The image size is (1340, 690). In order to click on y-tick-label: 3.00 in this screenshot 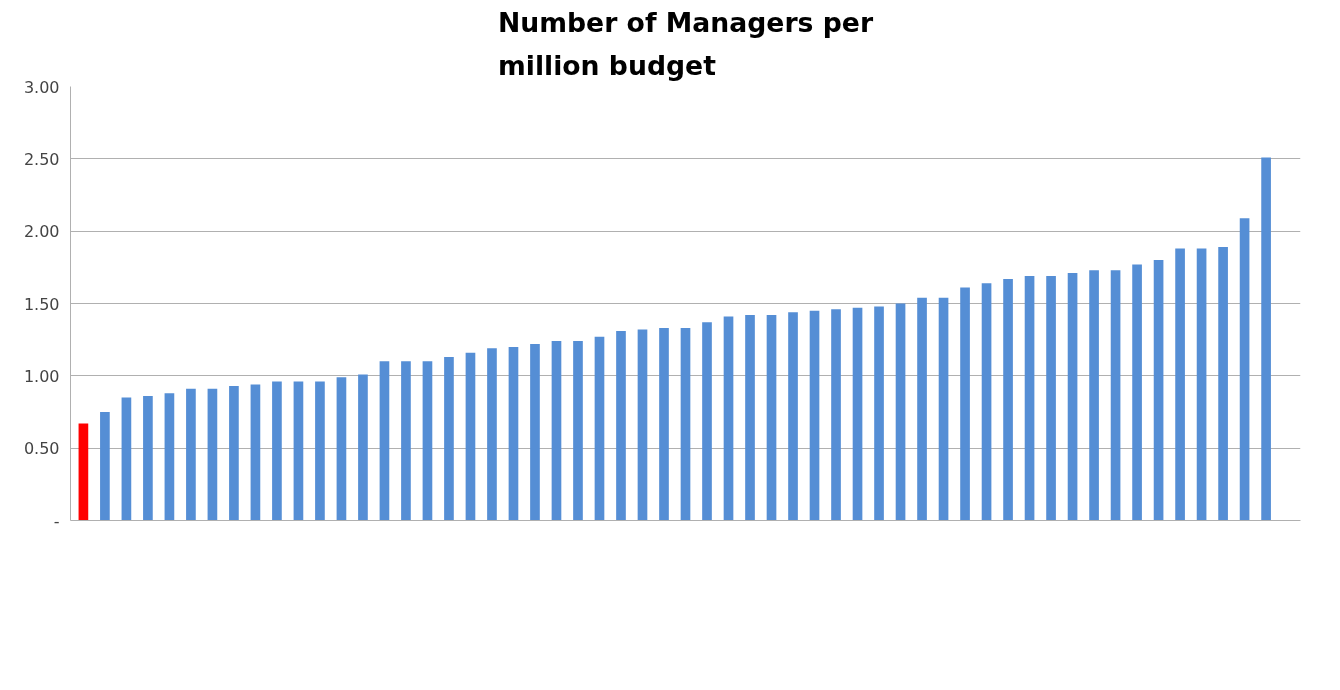, I will do `click(41, 87)`.